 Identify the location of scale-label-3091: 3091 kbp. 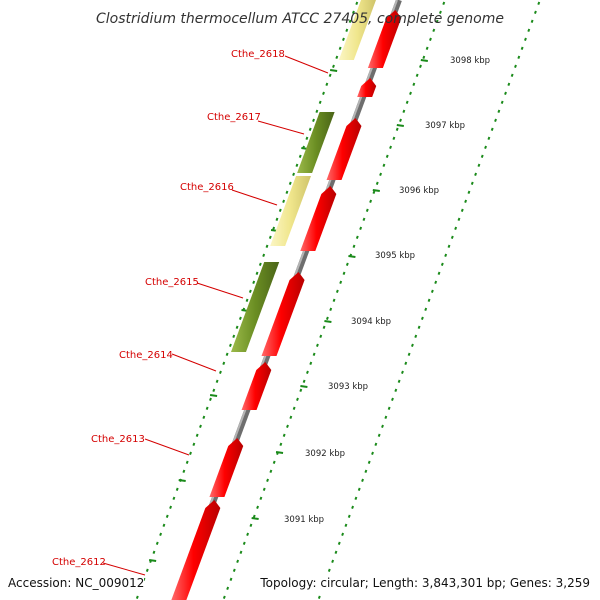
(304, 520).